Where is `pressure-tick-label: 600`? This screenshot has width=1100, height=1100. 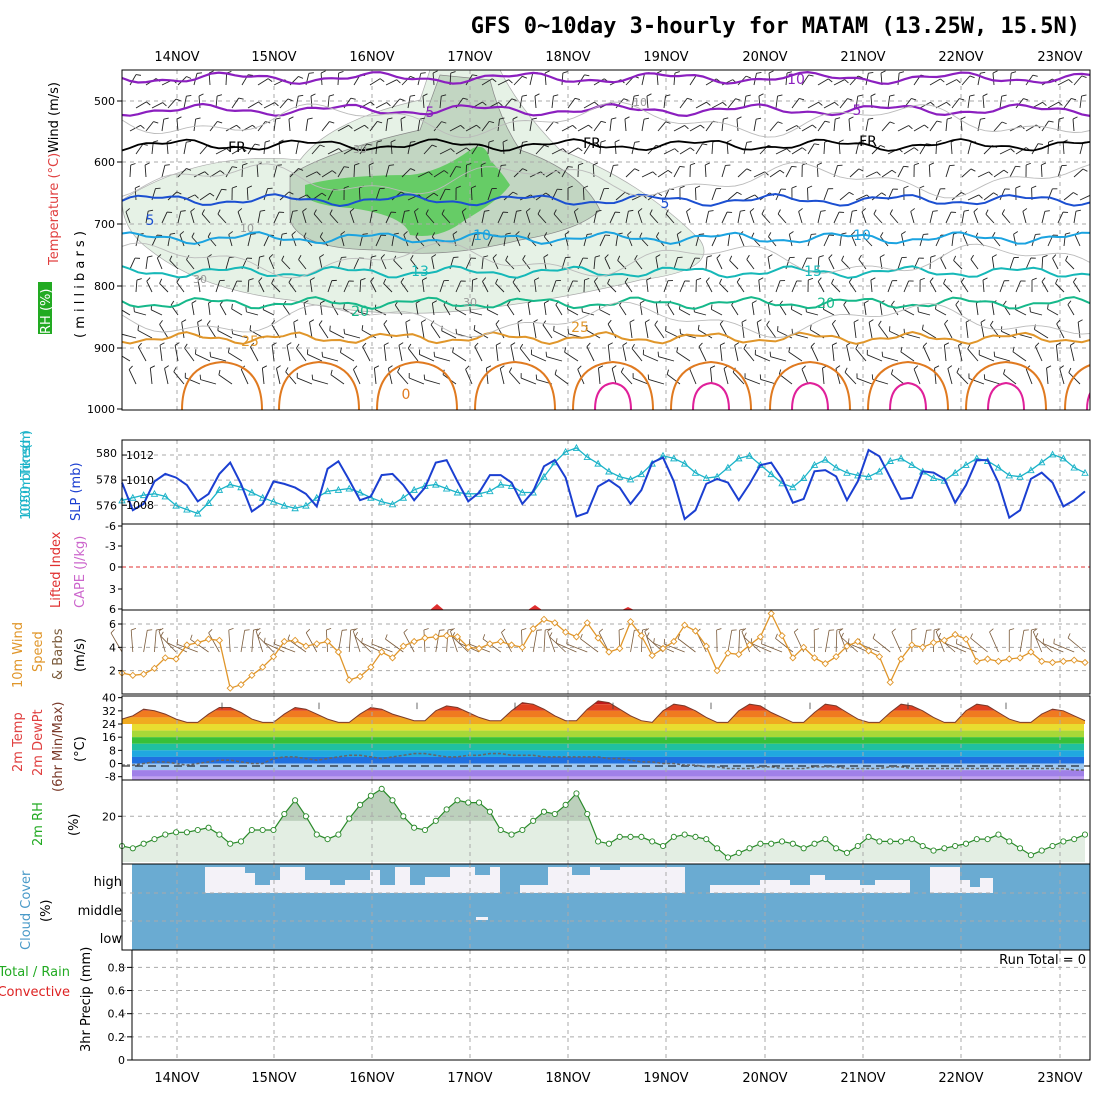
pressure-tick-label: 600 is located at coordinates (104, 162).